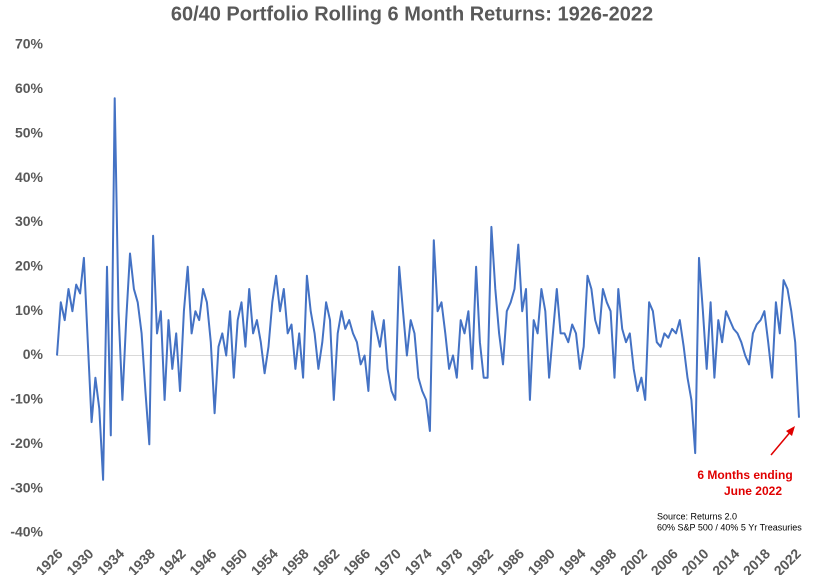 The height and width of the screenshot is (575, 825). What do you see at coordinates (325, 560) in the screenshot?
I see `x-tick-label: 1962` at bounding box center [325, 560].